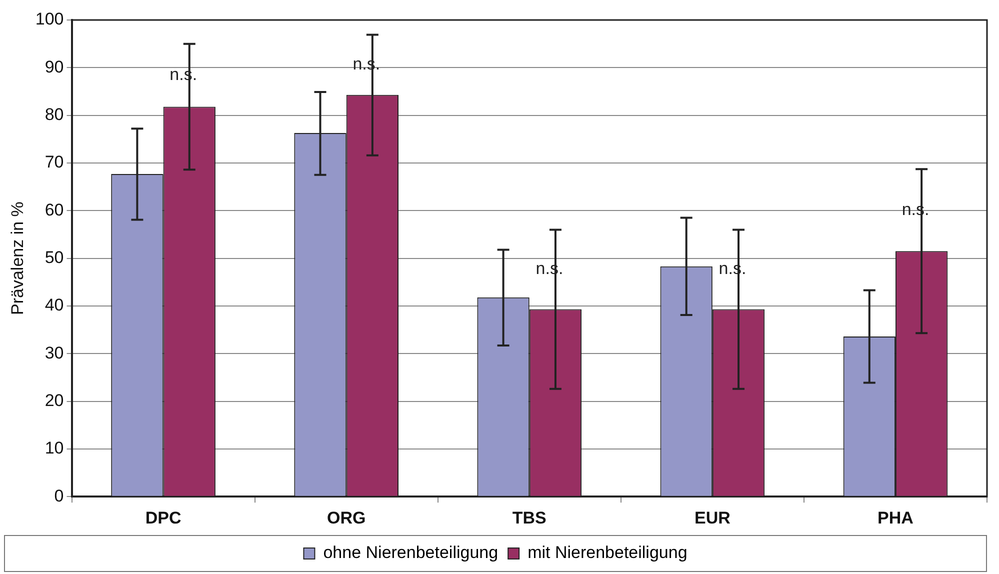  I want to click on x-tick-label: ORG, so click(346, 518).